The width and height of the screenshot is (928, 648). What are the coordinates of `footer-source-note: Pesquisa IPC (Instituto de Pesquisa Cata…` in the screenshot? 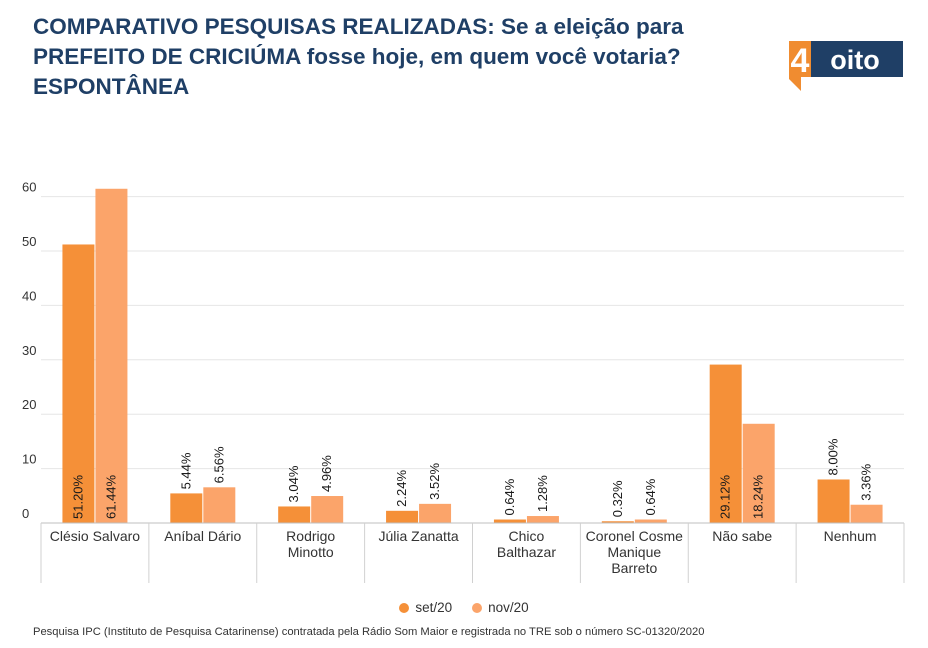 It's located at (369, 632).